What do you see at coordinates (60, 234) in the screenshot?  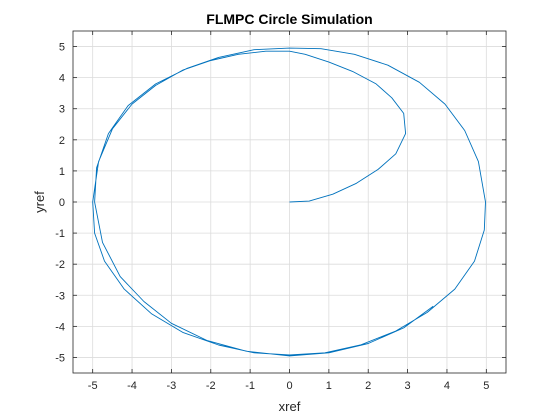 I see `y-tick-label: -1` at bounding box center [60, 234].